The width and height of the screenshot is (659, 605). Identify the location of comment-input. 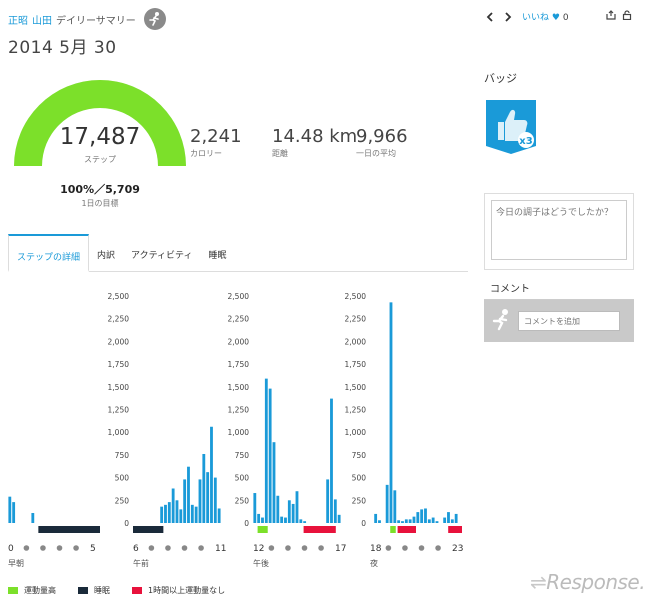
(569, 321).